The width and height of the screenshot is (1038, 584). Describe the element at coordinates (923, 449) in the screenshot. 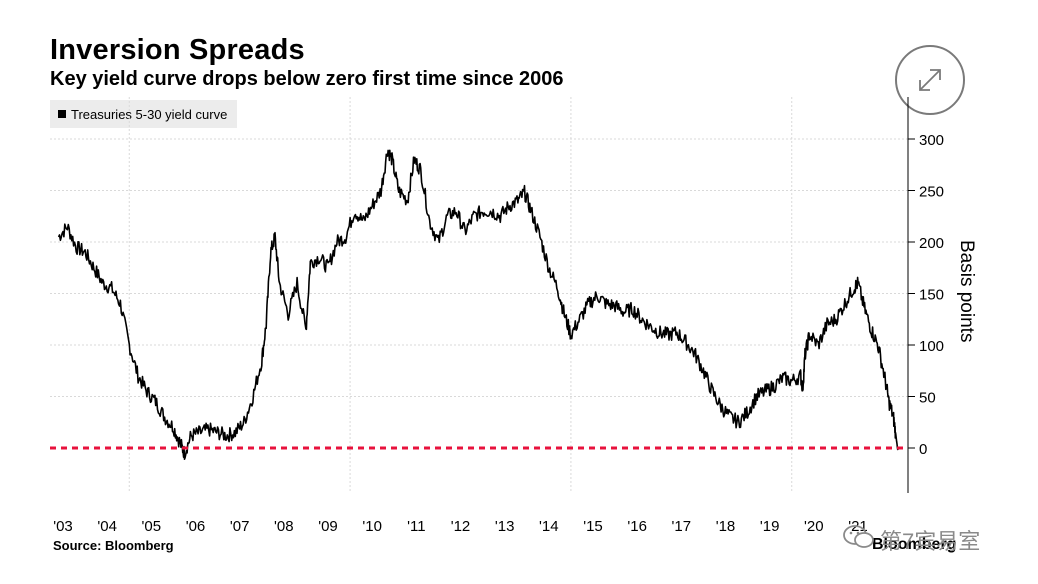

I see `y-tick-label: 0` at that location.